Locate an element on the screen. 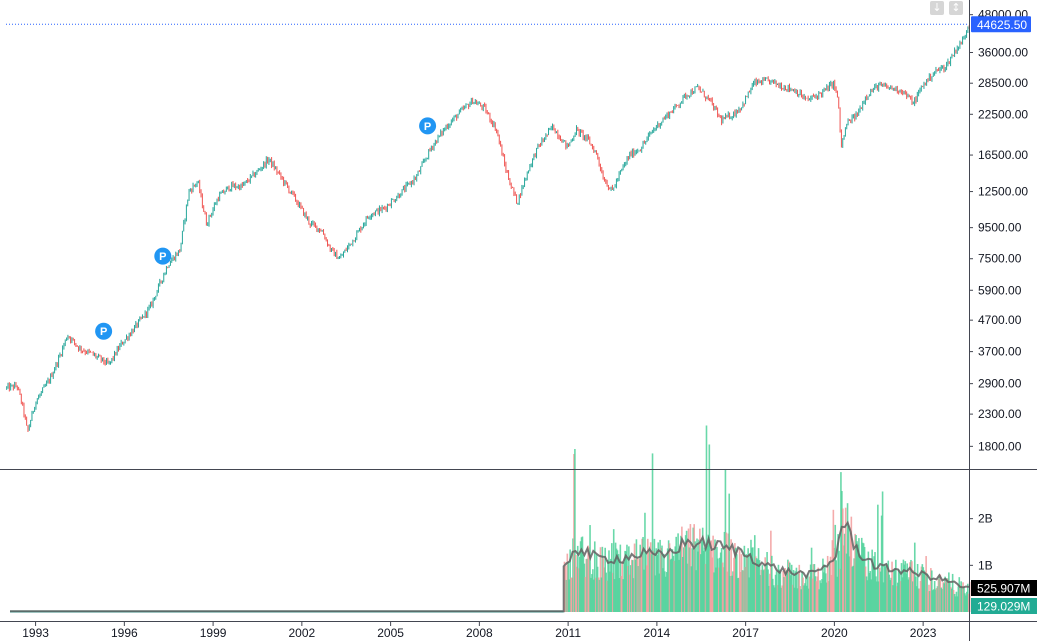 This screenshot has width=1037, height=641. marker-p-label: P is located at coordinates (427, 127).